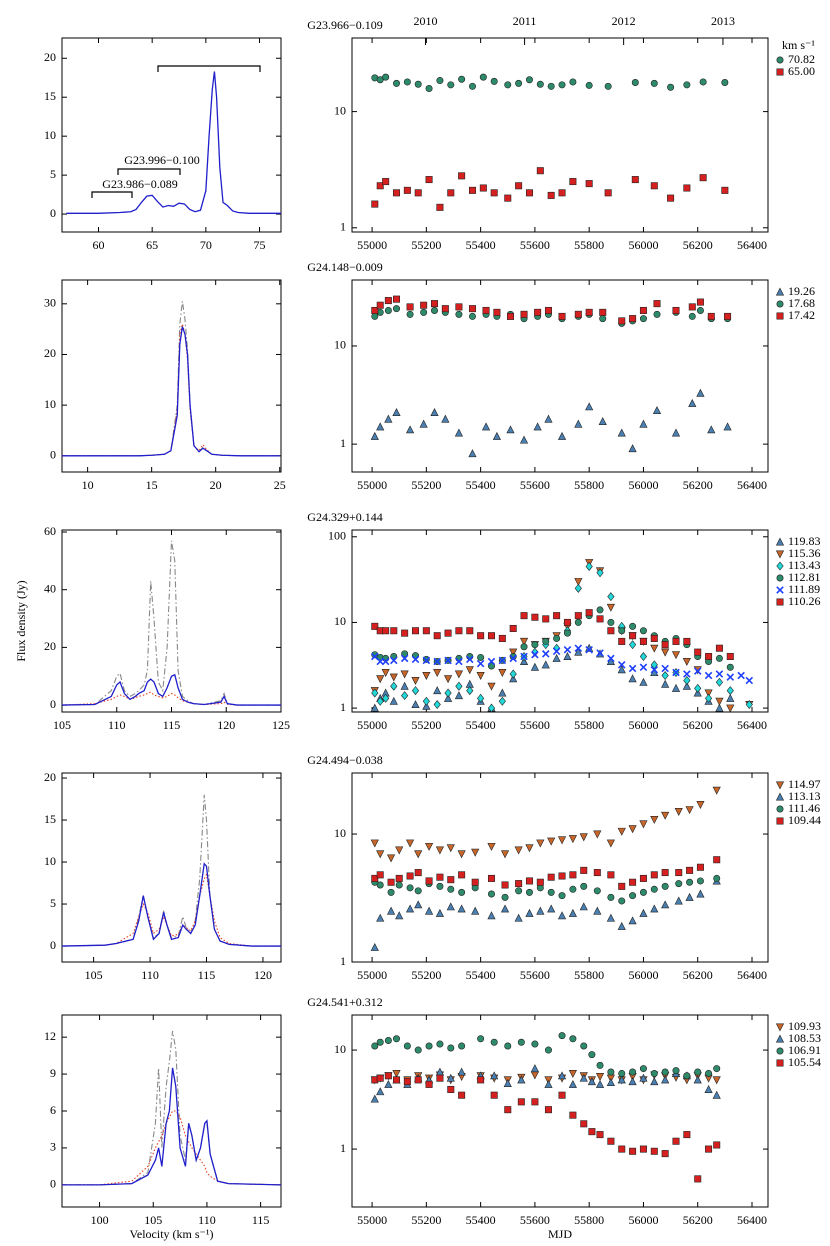 This screenshot has width=830, height=1246. What do you see at coordinates (698, 725) in the screenshot?
I see `x-tick-label: 56200` at bounding box center [698, 725].